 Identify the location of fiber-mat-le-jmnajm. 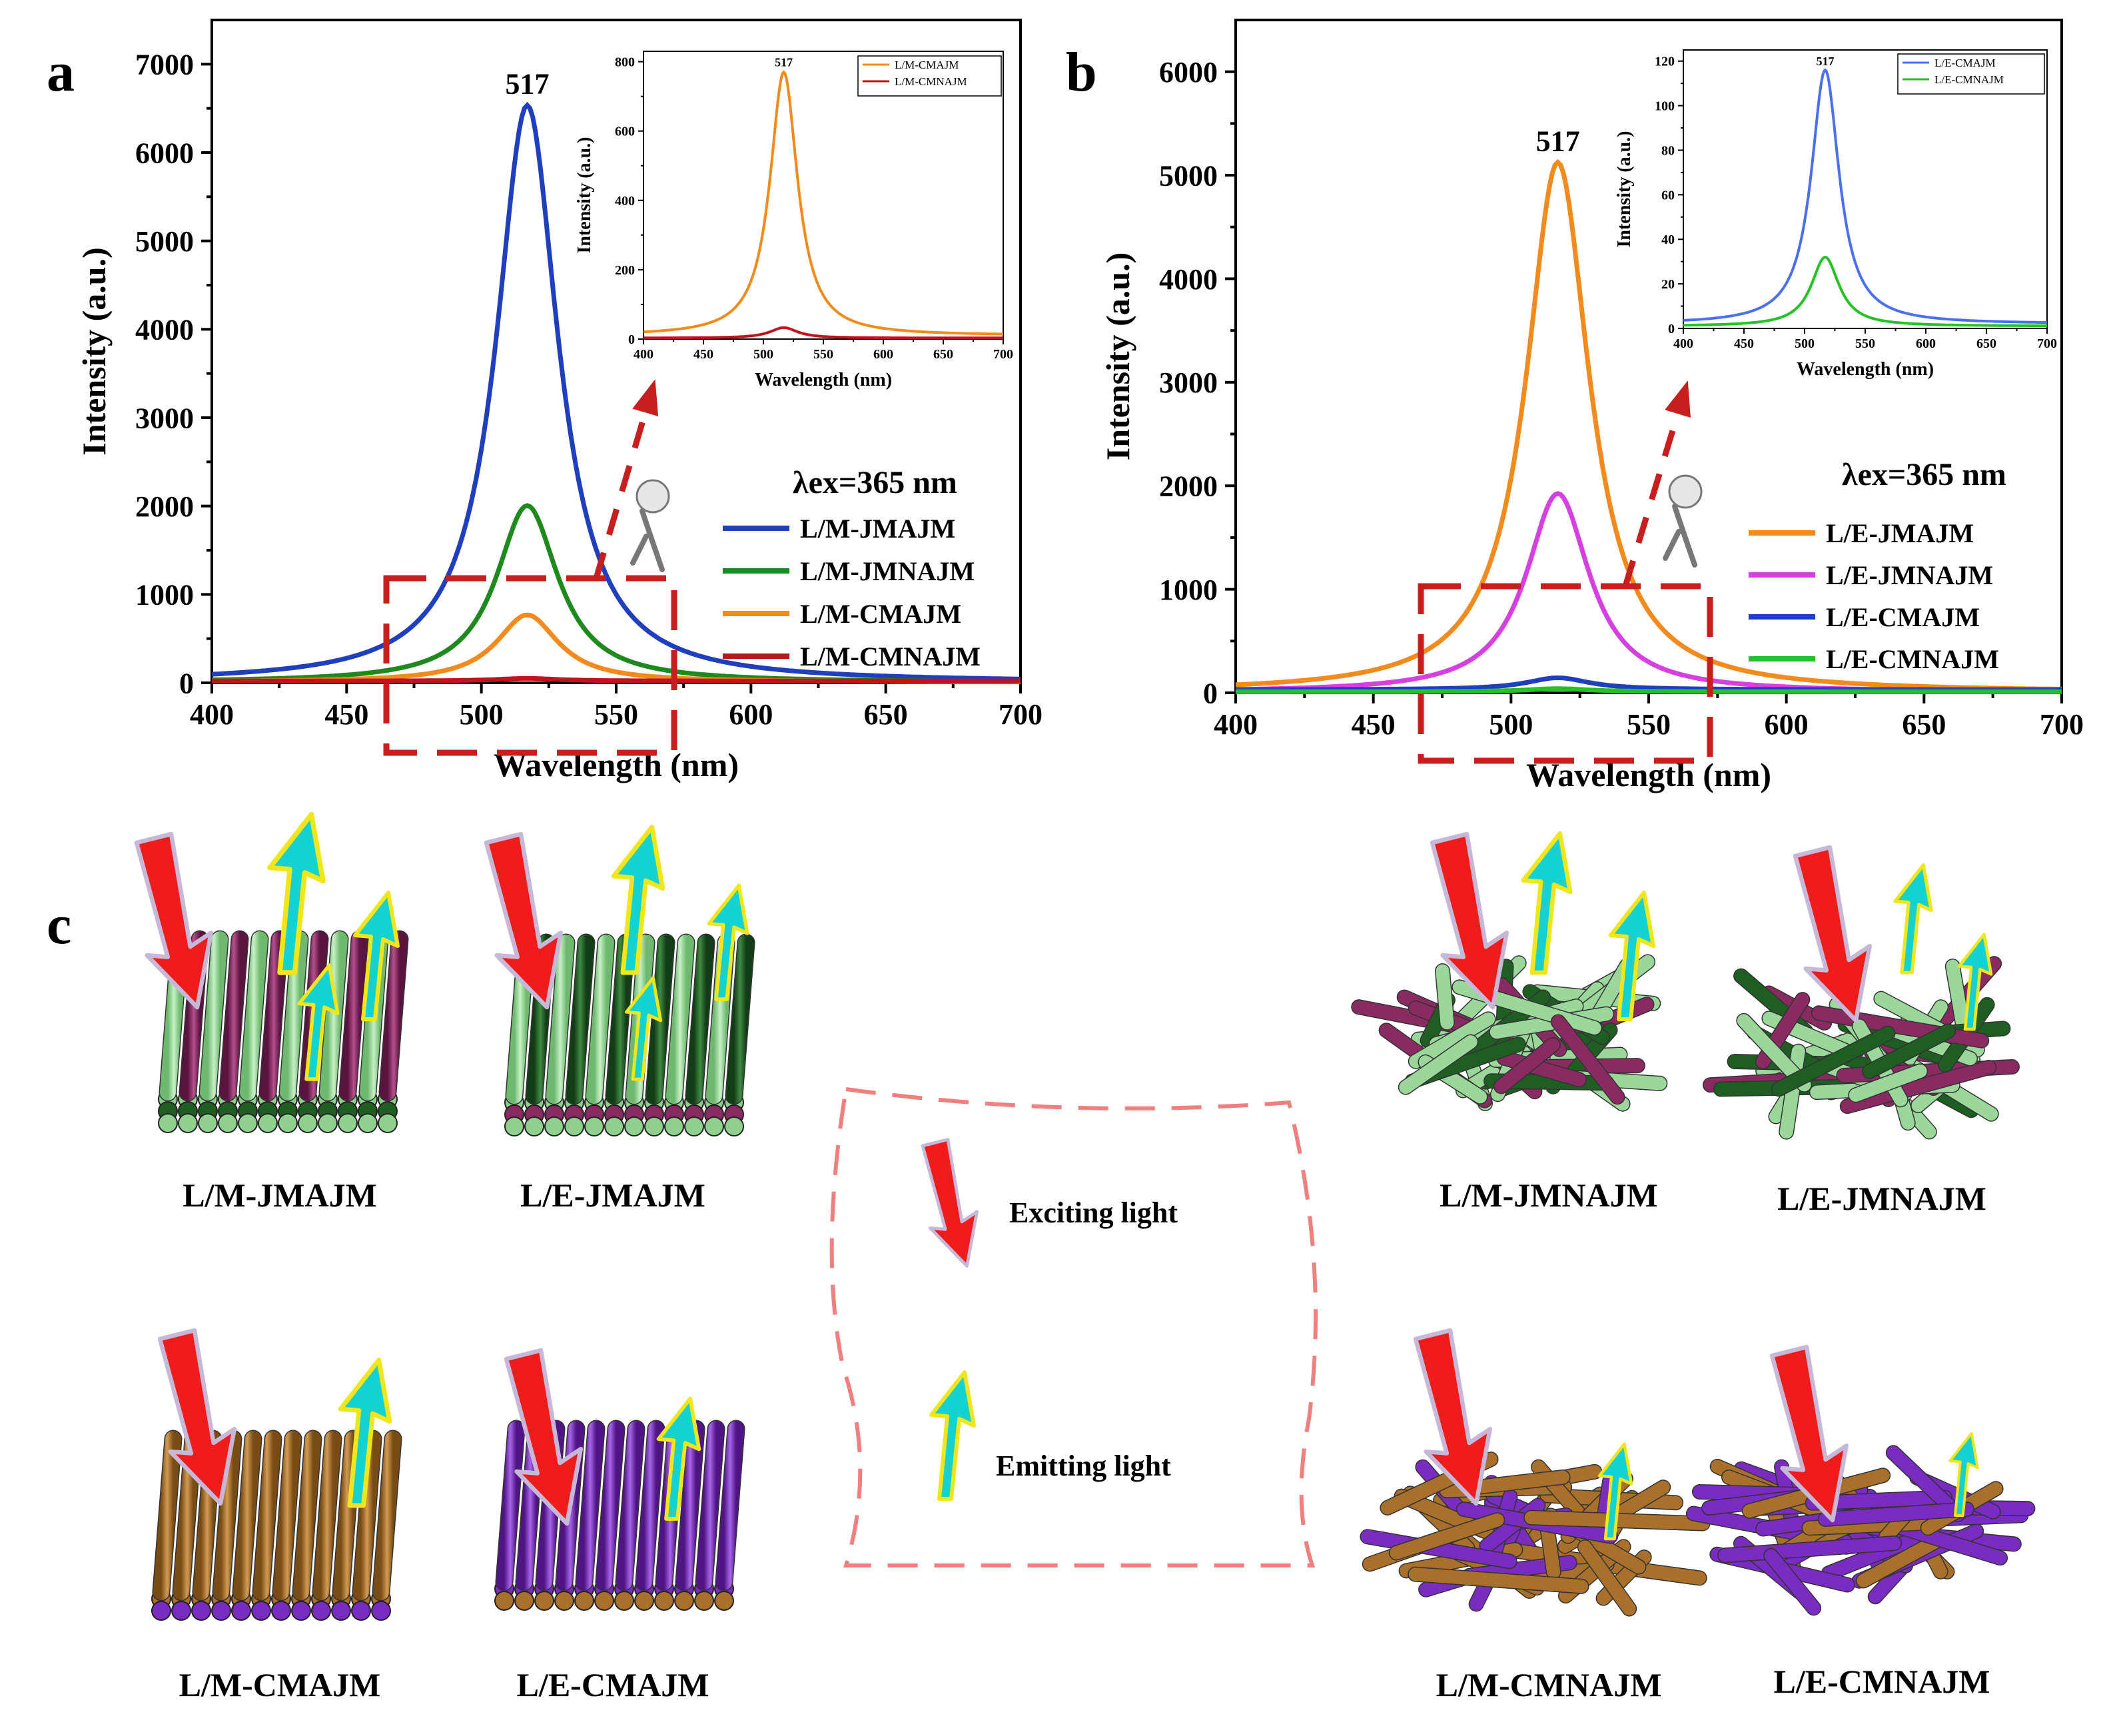
(1861, 1048).